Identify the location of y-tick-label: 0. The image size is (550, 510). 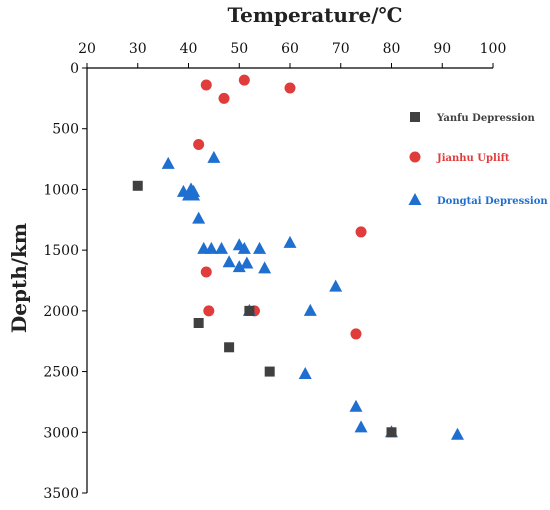
(74, 69).